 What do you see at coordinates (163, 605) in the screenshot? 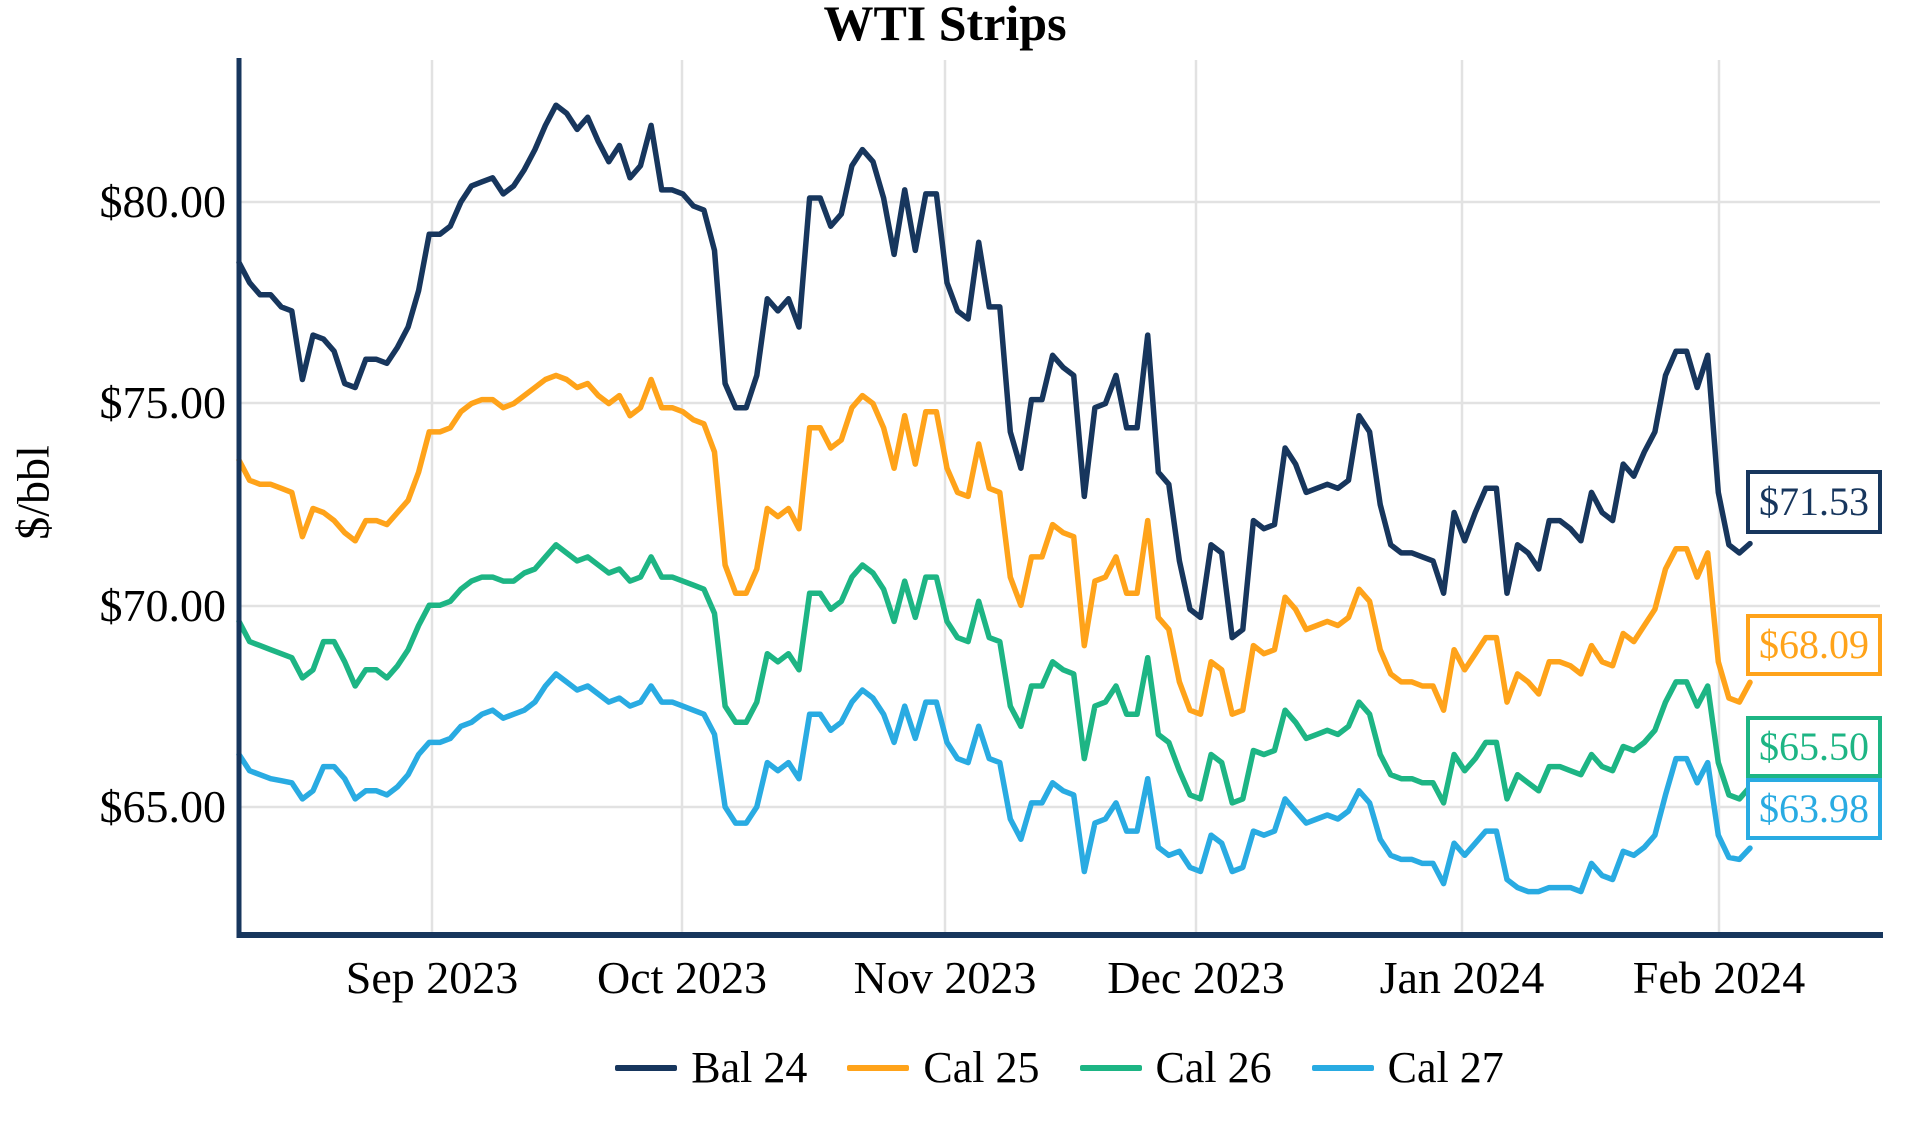
I see `y-tick-label: $70.00` at bounding box center [163, 605].